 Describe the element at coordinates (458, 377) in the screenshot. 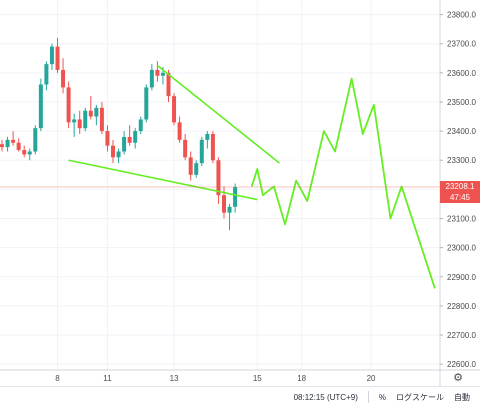

I see `gear-icon: ⚙` at that location.